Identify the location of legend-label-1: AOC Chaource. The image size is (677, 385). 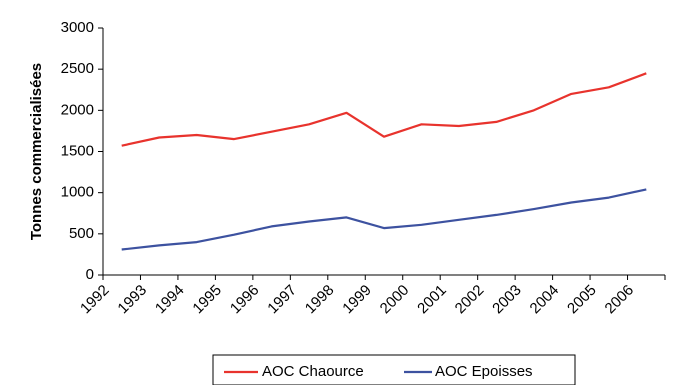
(313, 371).